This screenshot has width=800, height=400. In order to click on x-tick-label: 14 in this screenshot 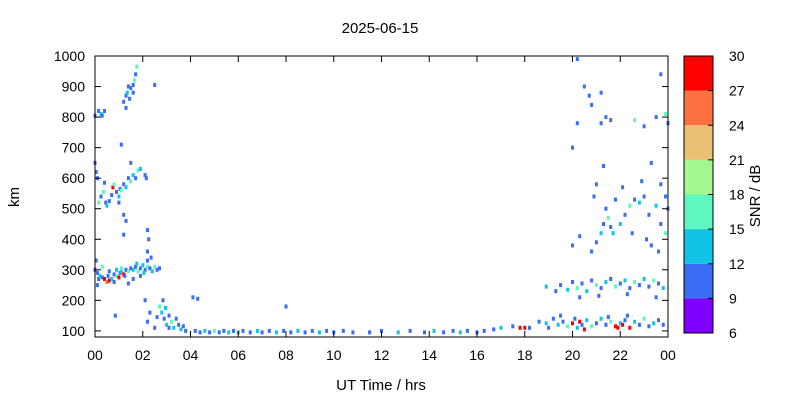, I will do `click(429, 355)`.